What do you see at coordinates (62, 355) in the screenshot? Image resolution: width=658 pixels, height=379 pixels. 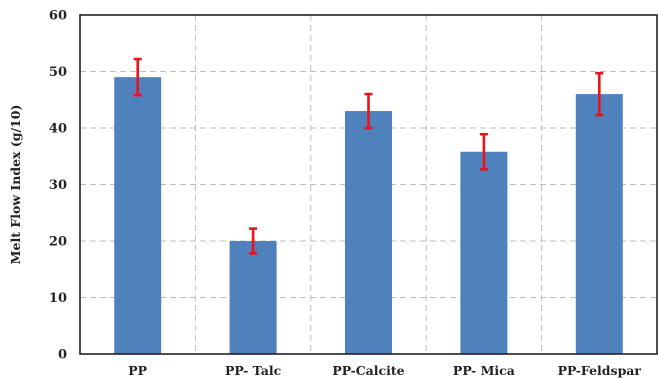 I see `y-tick-label: 0` at bounding box center [62, 355].